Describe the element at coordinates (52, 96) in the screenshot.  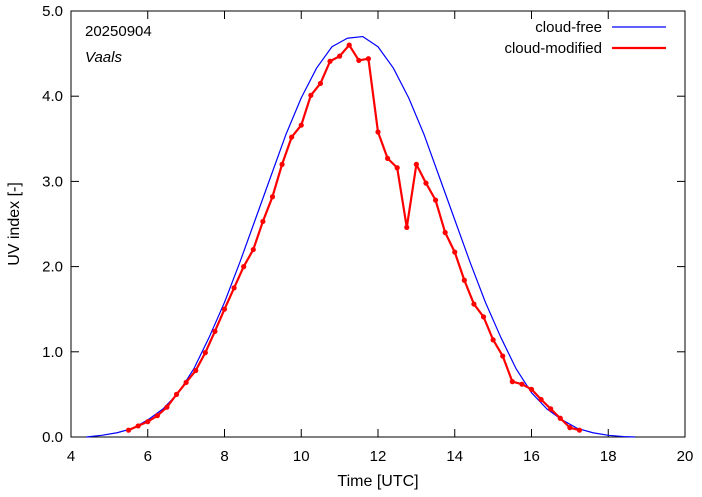
I see `y-tick-label: 4.0` at that location.